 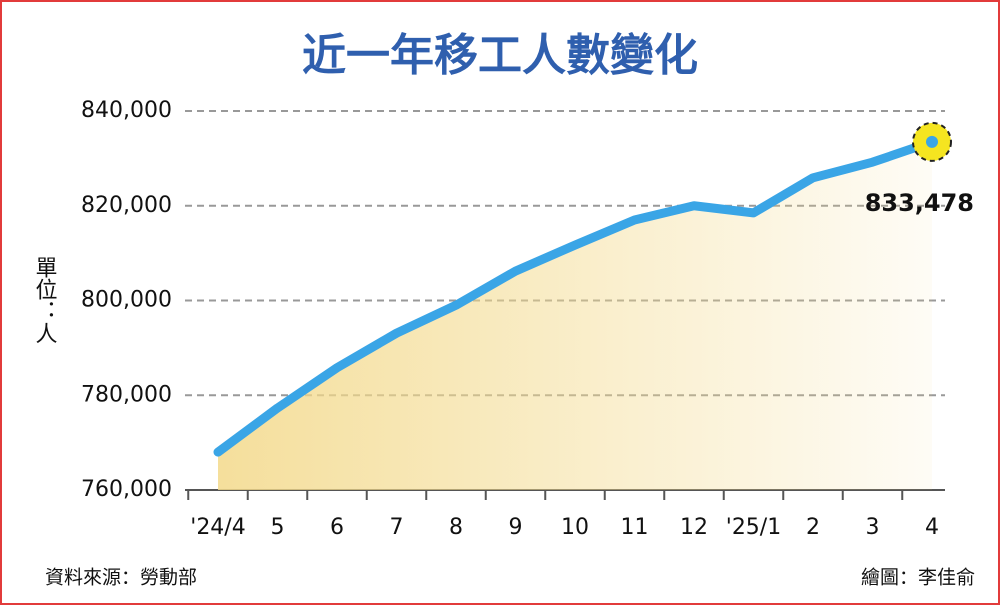 What do you see at coordinates (126, 394) in the screenshot?
I see `y-tick-label: 780,000` at bounding box center [126, 394].